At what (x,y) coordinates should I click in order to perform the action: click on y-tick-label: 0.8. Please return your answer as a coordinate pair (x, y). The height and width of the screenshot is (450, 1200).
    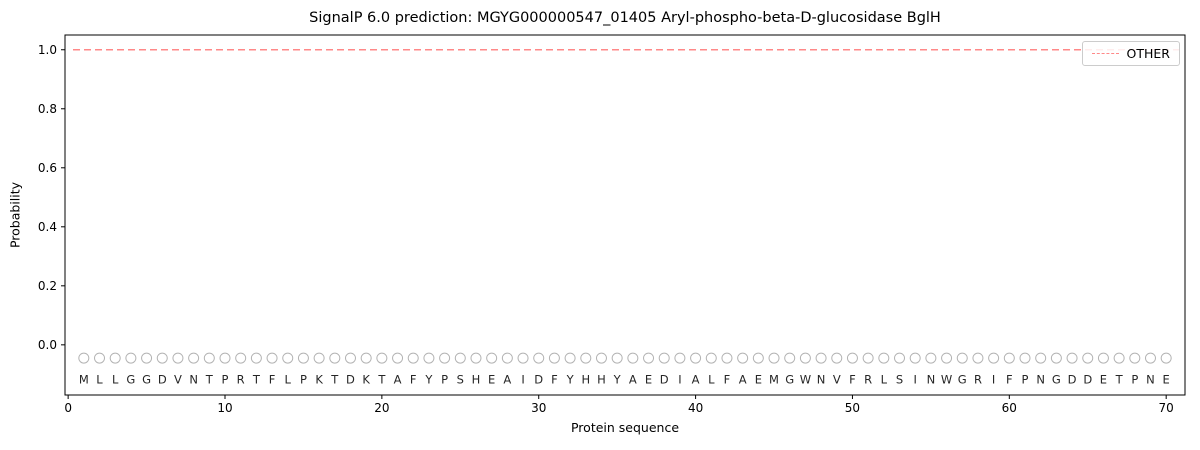
    Looking at the image, I should click on (47, 109).